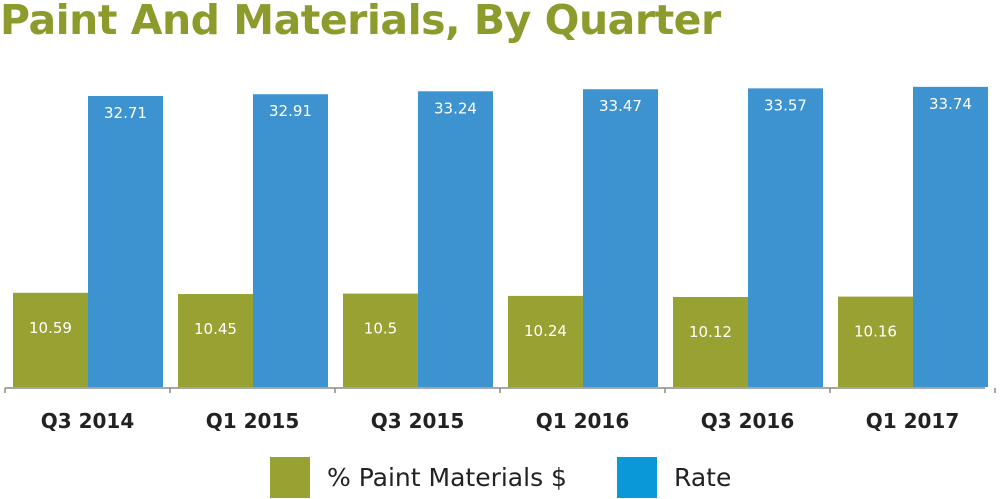 This screenshot has width=1000, height=499. I want to click on data-label: 10.5, so click(380, 329).